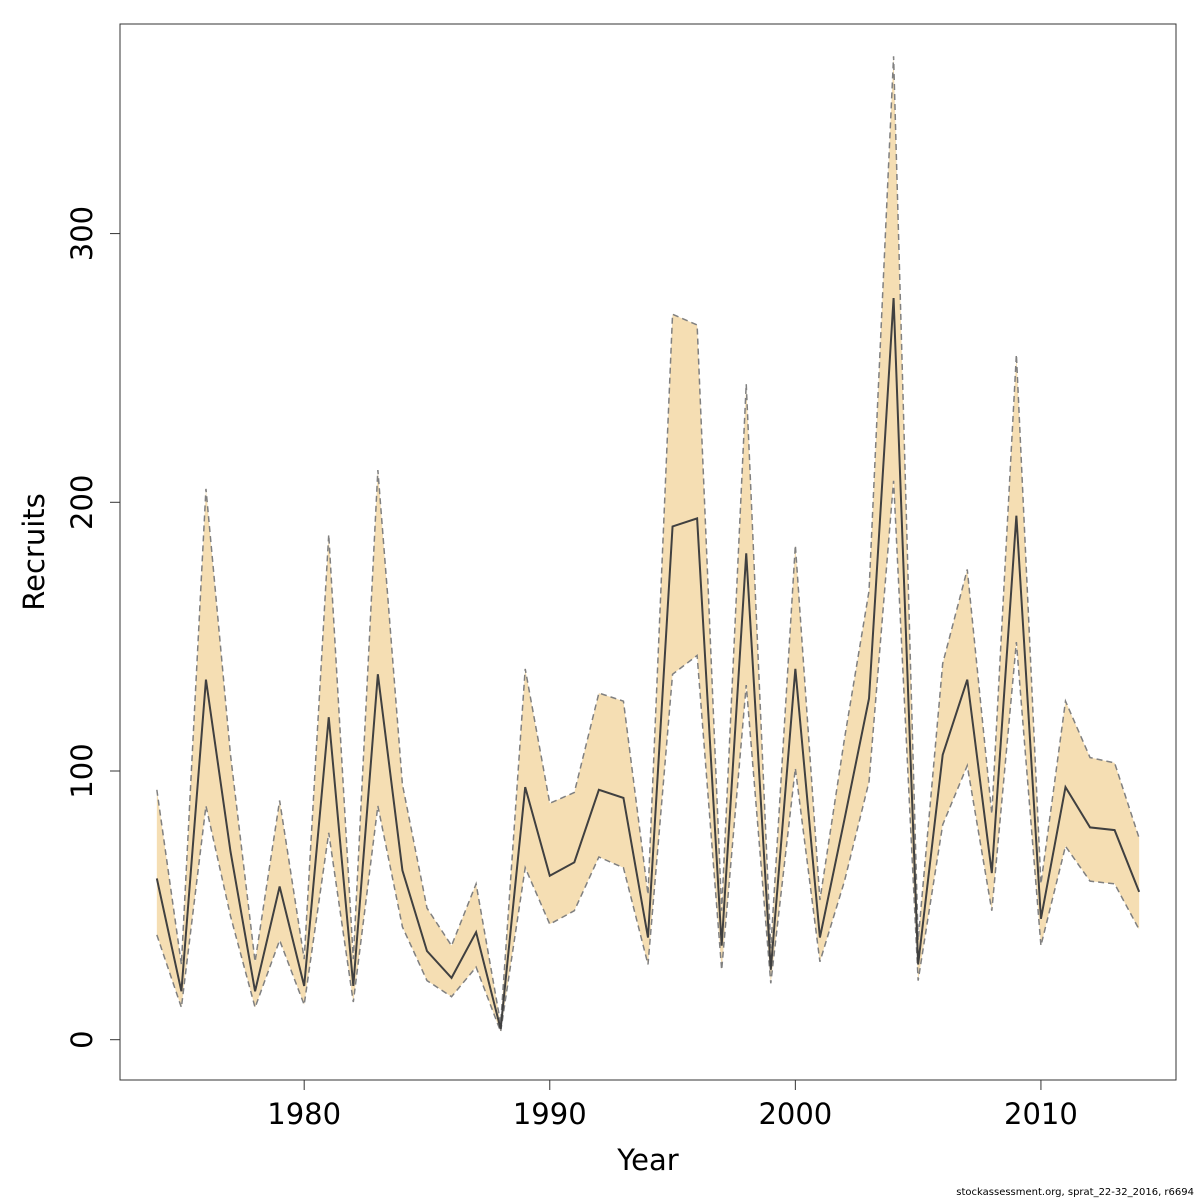 This screenshot has height=1200, width=1200. Describe the element at coordinates (672, 1105) in the screenshot. I see `x-axis: 1980 1990 2000 2010` at that location.